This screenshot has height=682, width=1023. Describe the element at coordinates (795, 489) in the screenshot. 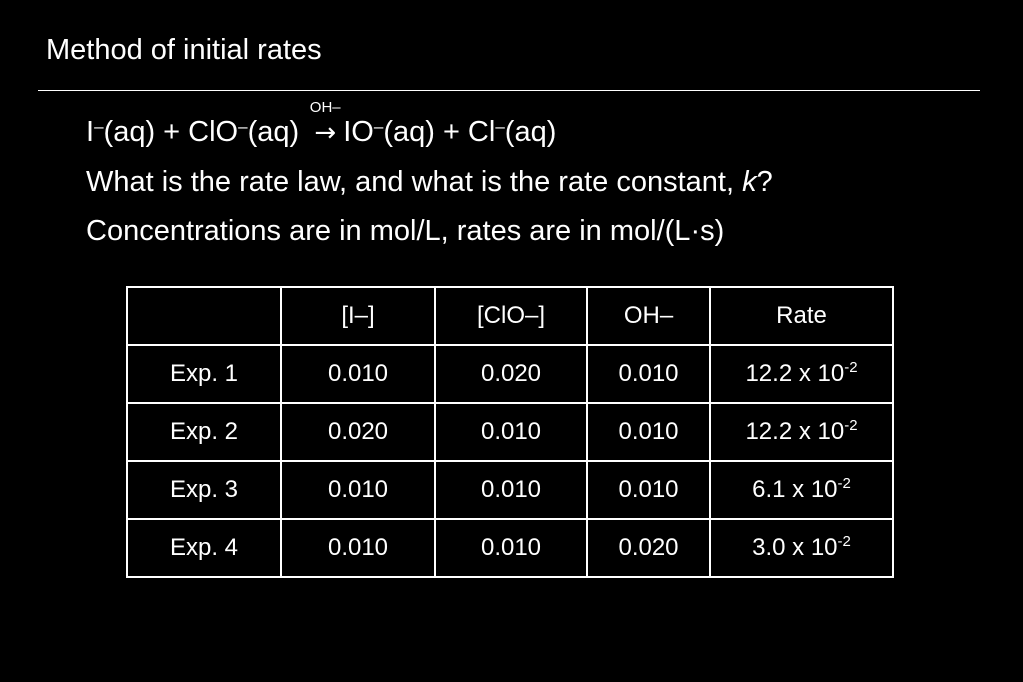

I see `rate-mantissa: 6.1 x 10` at that location.